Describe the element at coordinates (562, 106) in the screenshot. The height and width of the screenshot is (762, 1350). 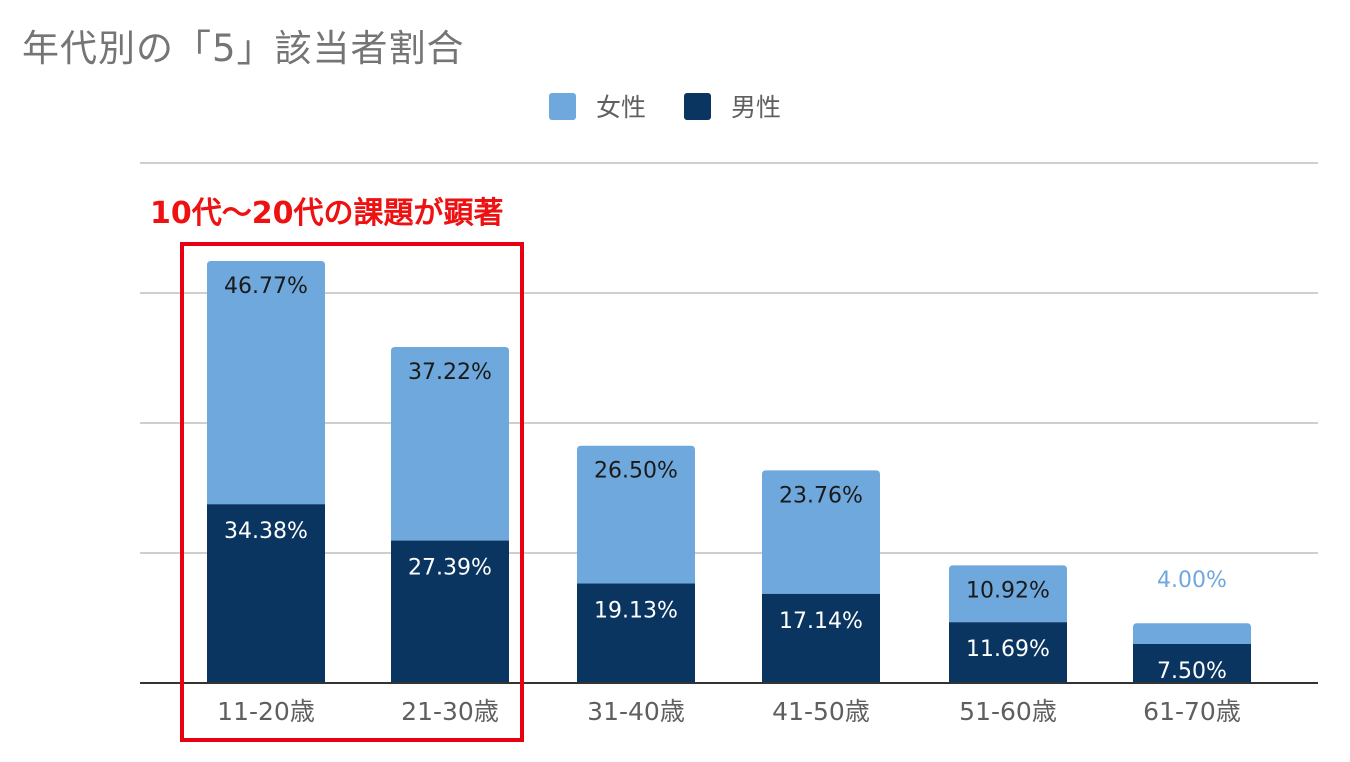
I see `legend-swatch-female` at that location.